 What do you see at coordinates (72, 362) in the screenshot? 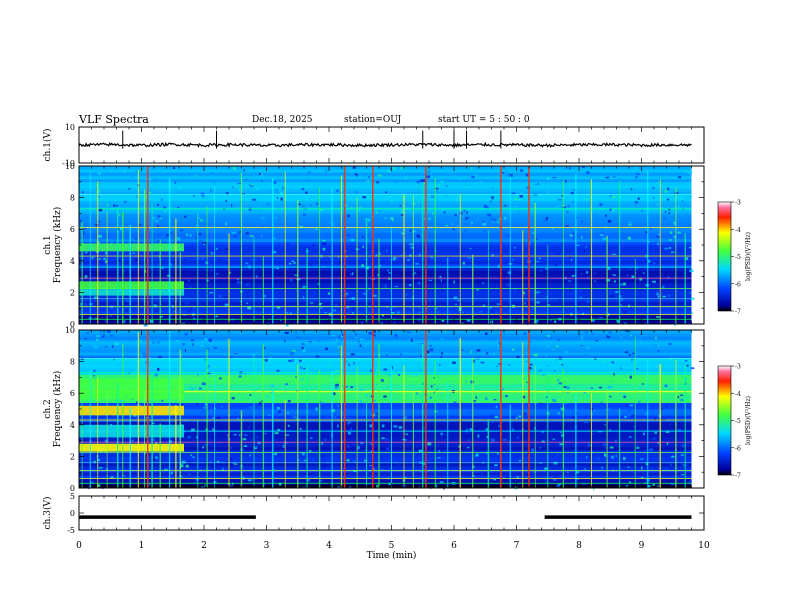
I see `y-tick-label: 8` at bounding box center [72, 362].